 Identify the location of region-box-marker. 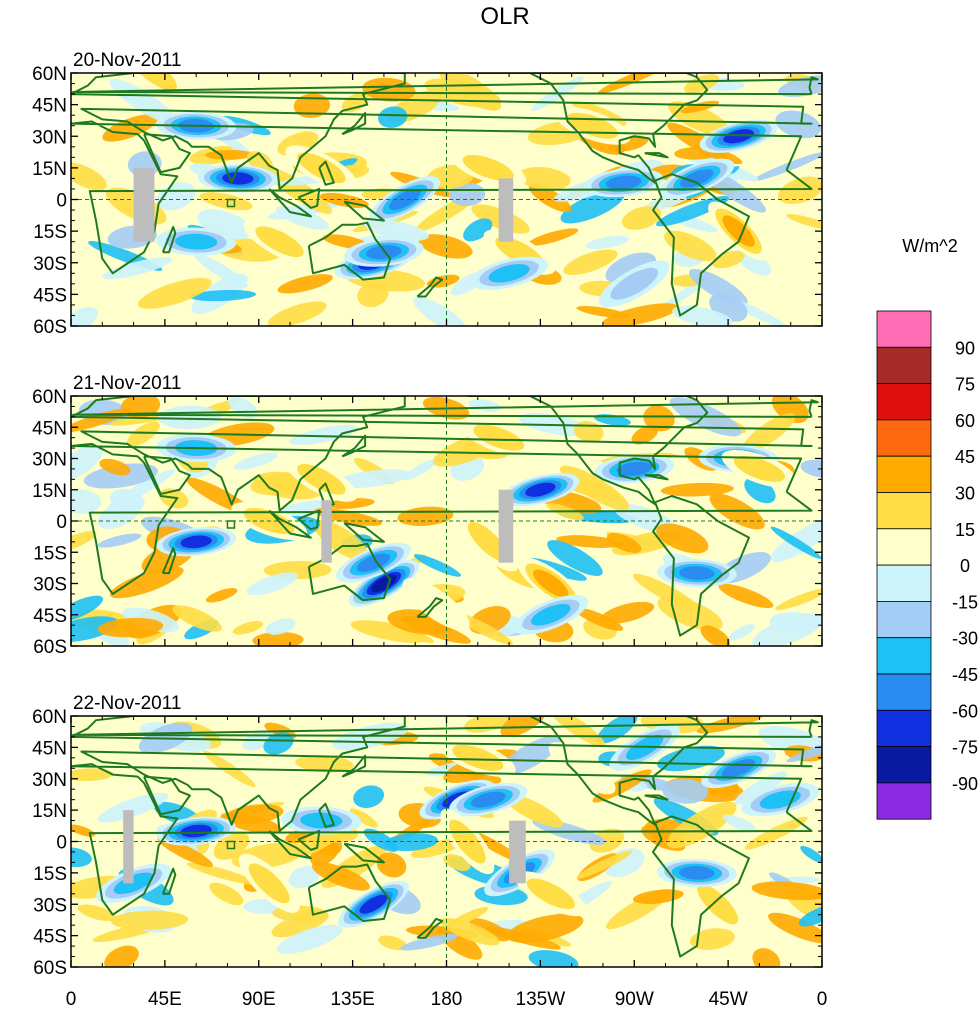
(231, 845).